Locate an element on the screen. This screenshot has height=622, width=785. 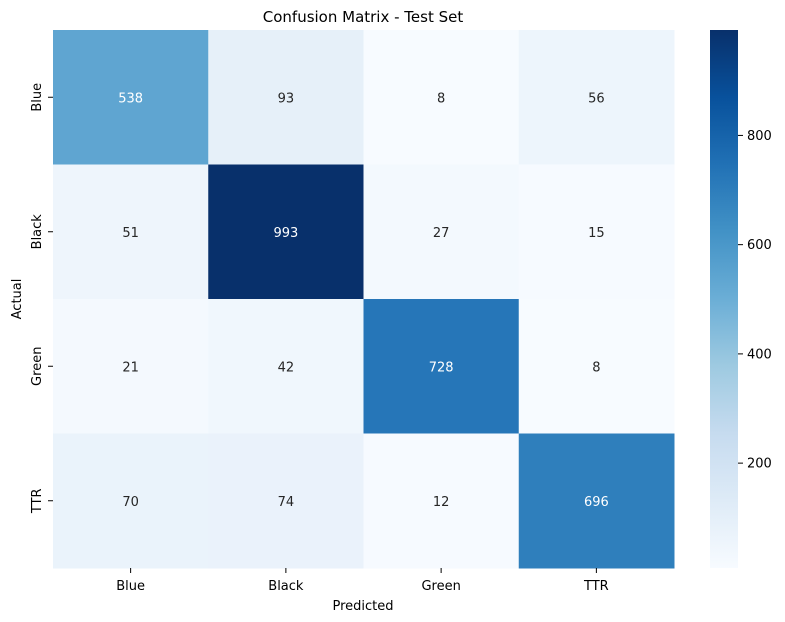
cell-value-label: 728 is located at coordinates (441, 367).